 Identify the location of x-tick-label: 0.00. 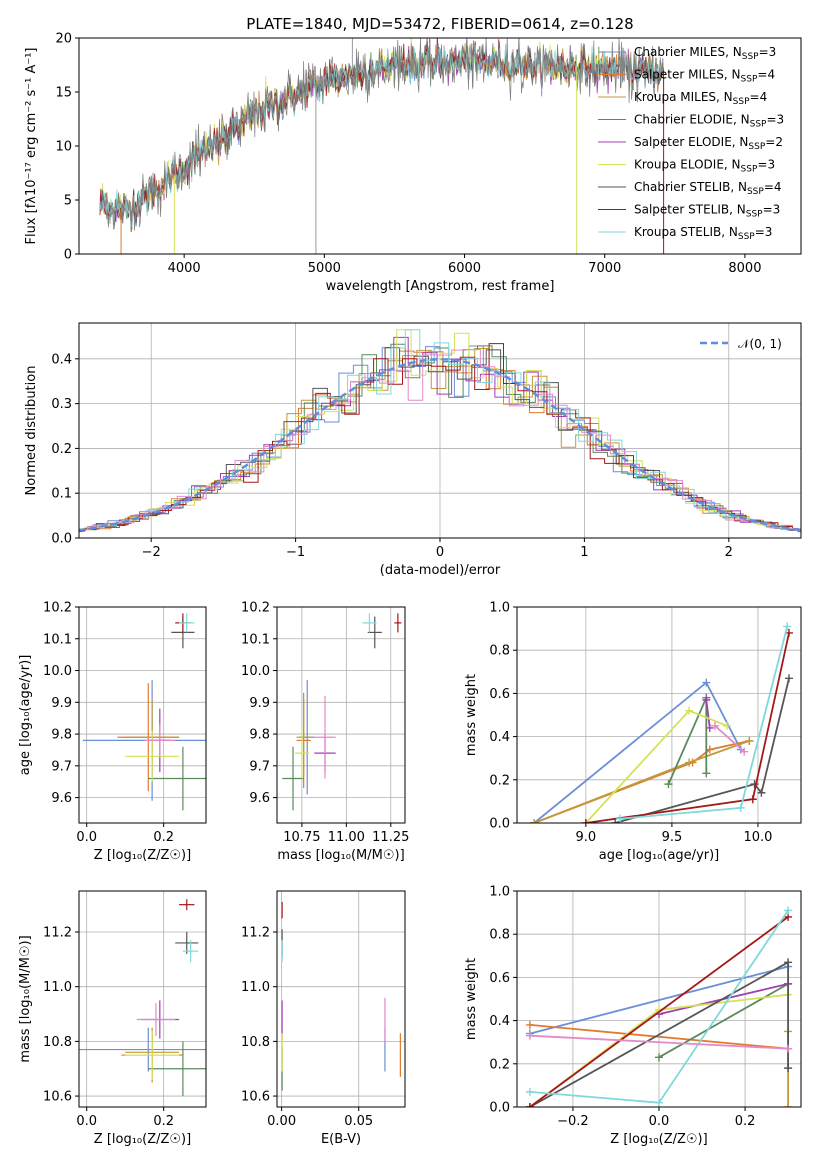
(281, 1121).